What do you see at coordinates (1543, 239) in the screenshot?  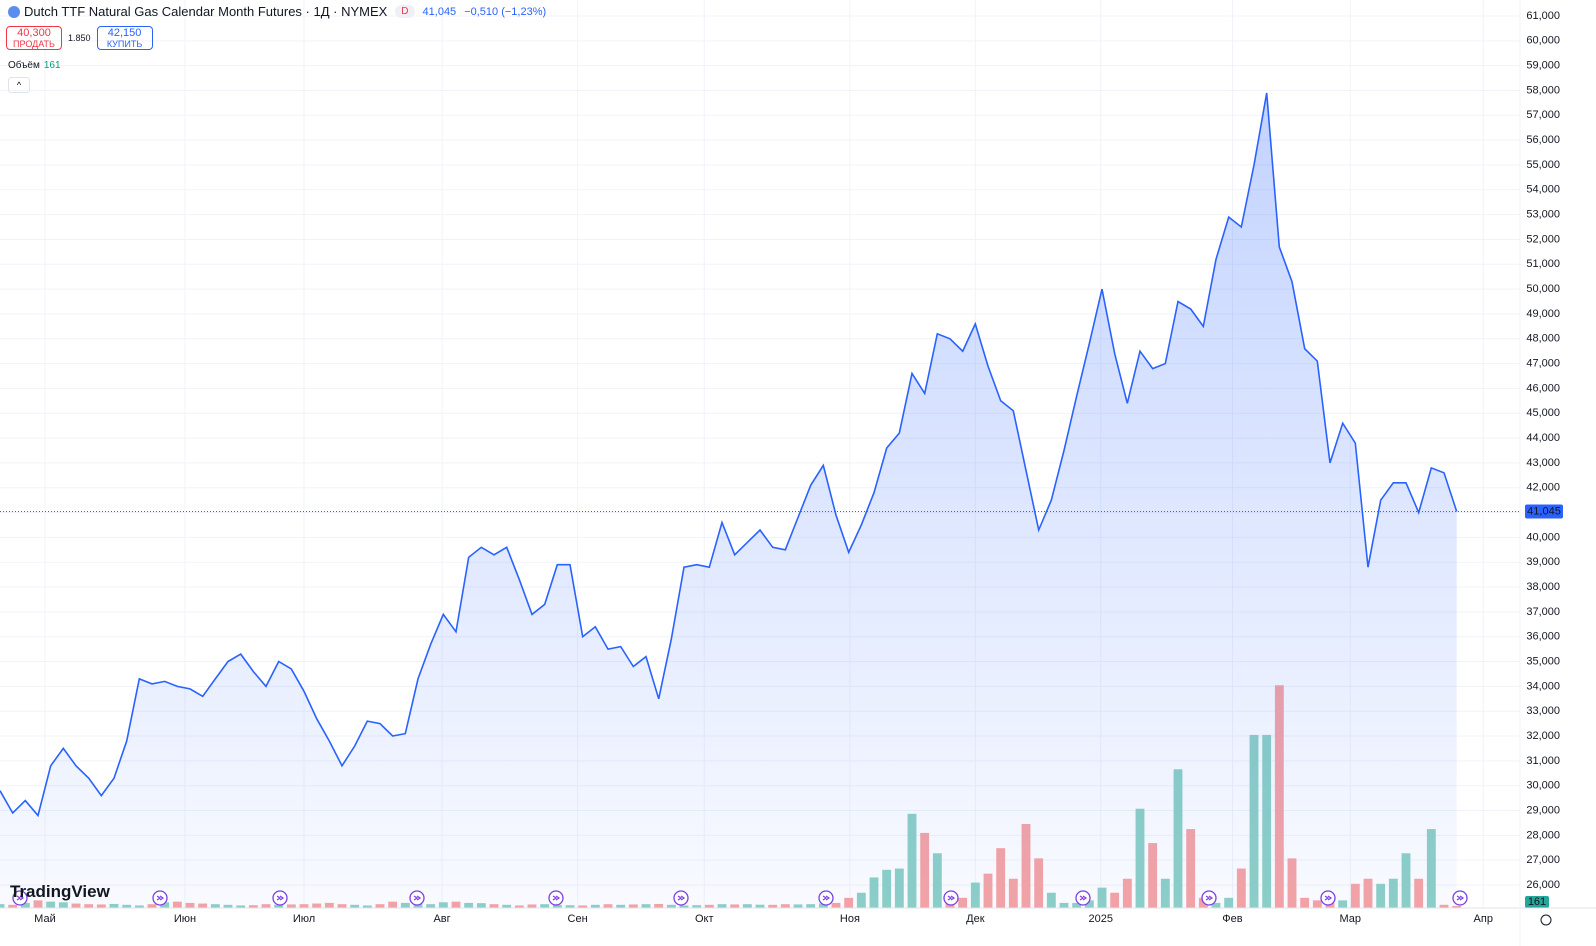 I see `y-tick-label: 52,000` at bounding box center [1543, 239].